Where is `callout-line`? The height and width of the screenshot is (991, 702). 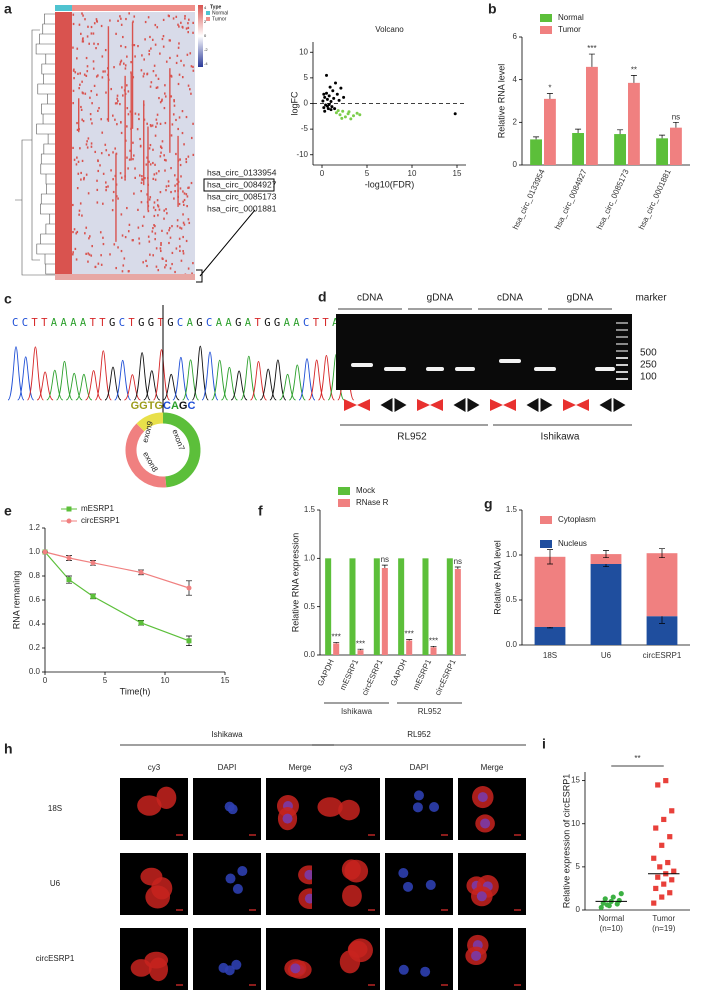
callout-line is located at coordinates (226, 246).